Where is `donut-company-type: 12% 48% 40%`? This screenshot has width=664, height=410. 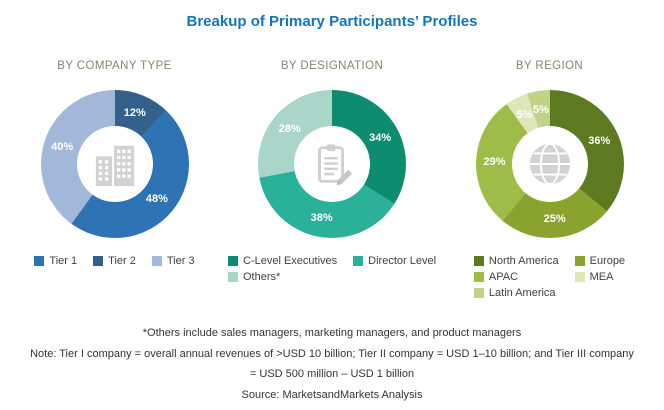 donut-company-type: 12% 48% 40% is located at coordinates (114, 164).